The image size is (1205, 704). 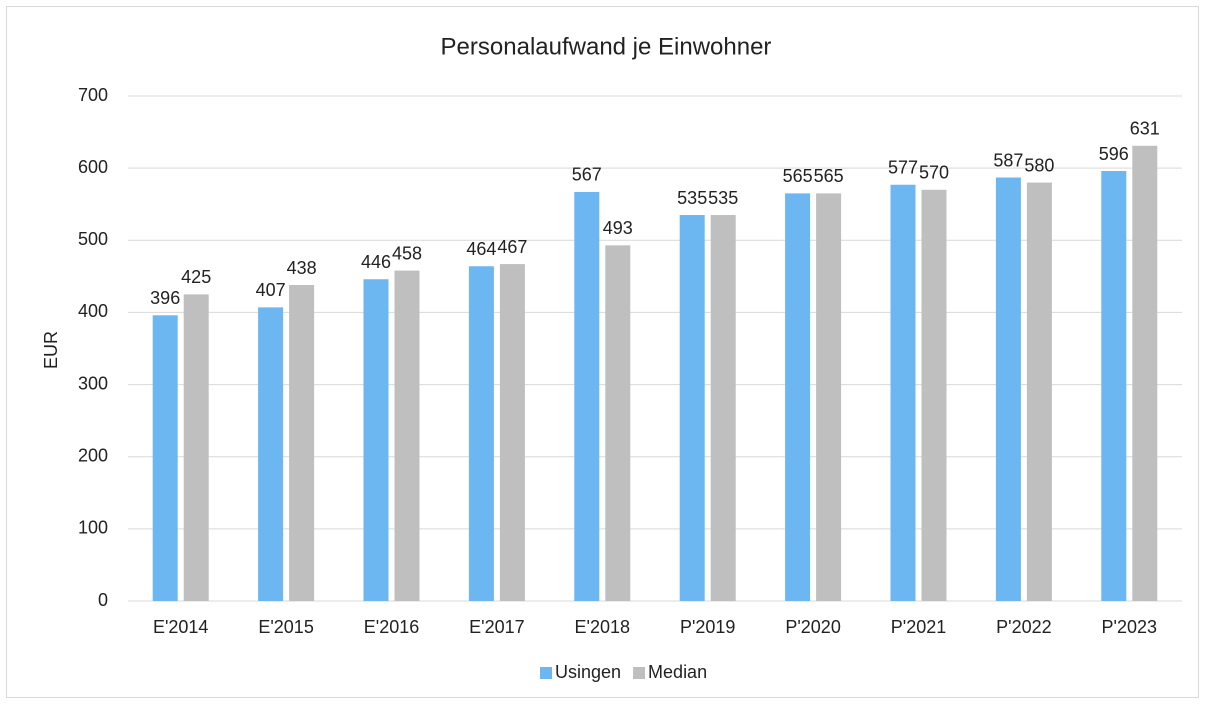 What do you see at coordinates (286, 627) in the screenshot?
I see `x-tick-label: E'2015` at bounding box center [286, 627].